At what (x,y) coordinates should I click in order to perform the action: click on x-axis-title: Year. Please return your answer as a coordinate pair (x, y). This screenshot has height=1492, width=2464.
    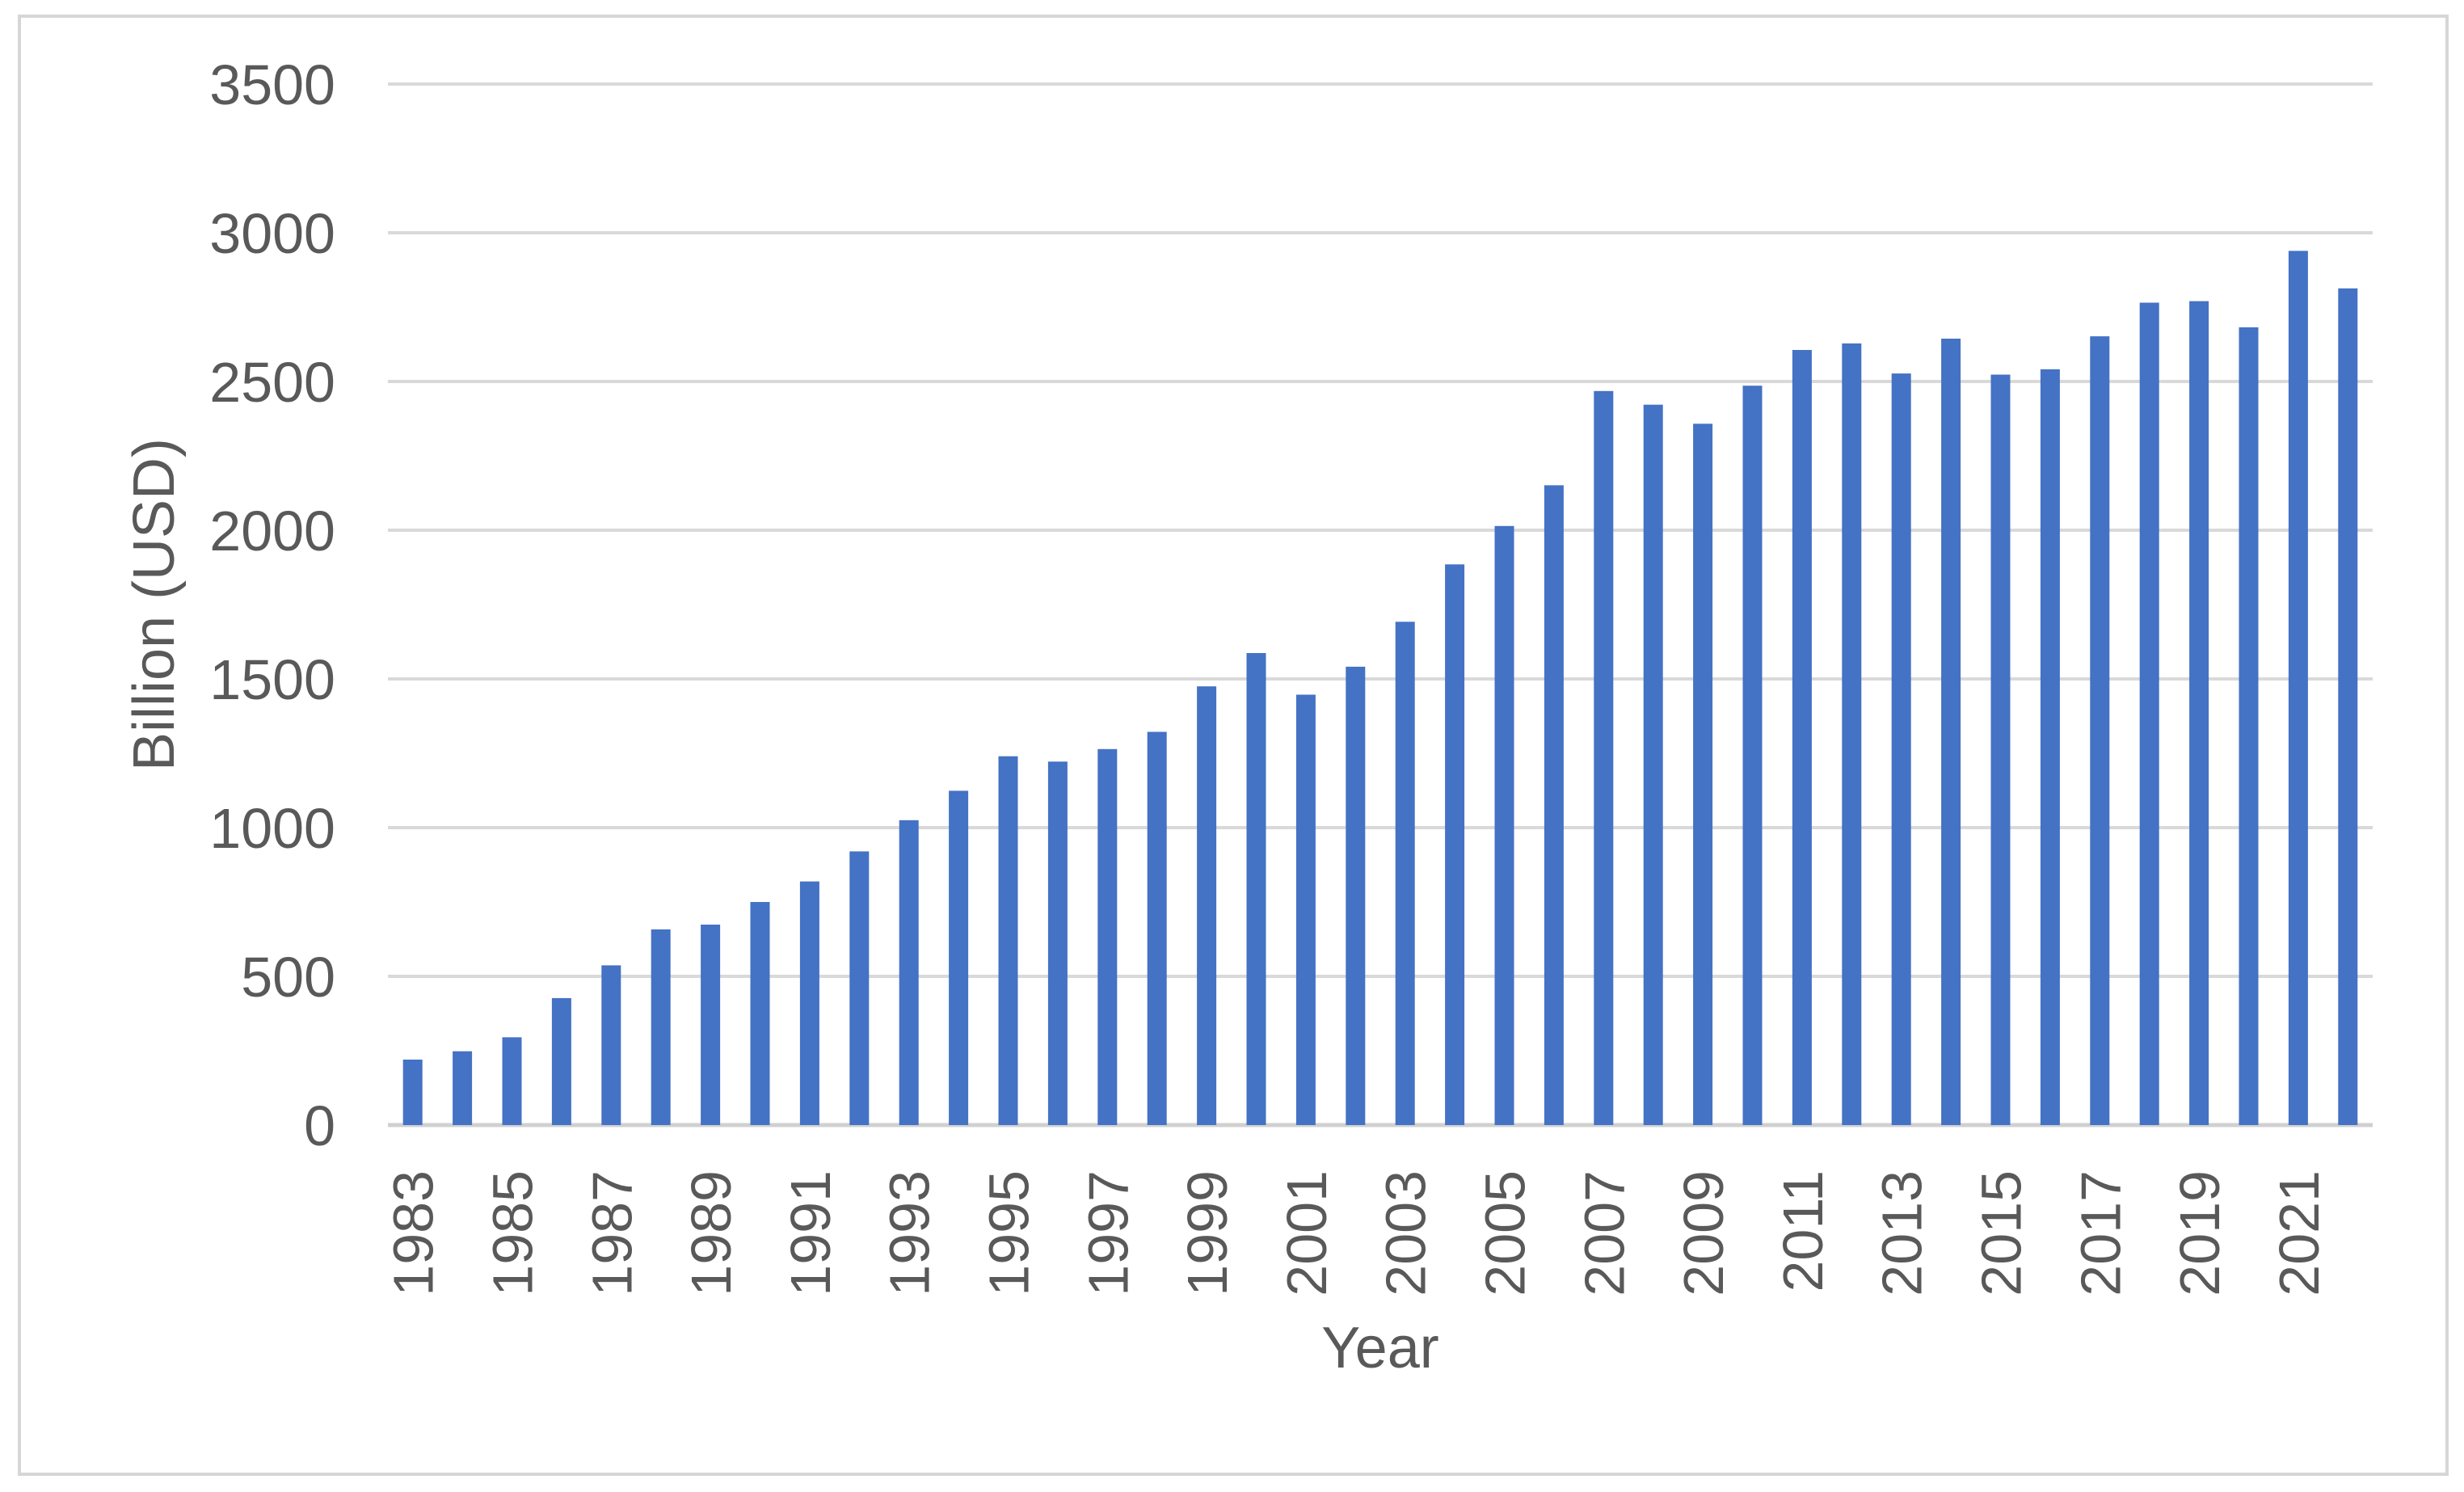
    Looking at the image, I should click on (1379, 1348).